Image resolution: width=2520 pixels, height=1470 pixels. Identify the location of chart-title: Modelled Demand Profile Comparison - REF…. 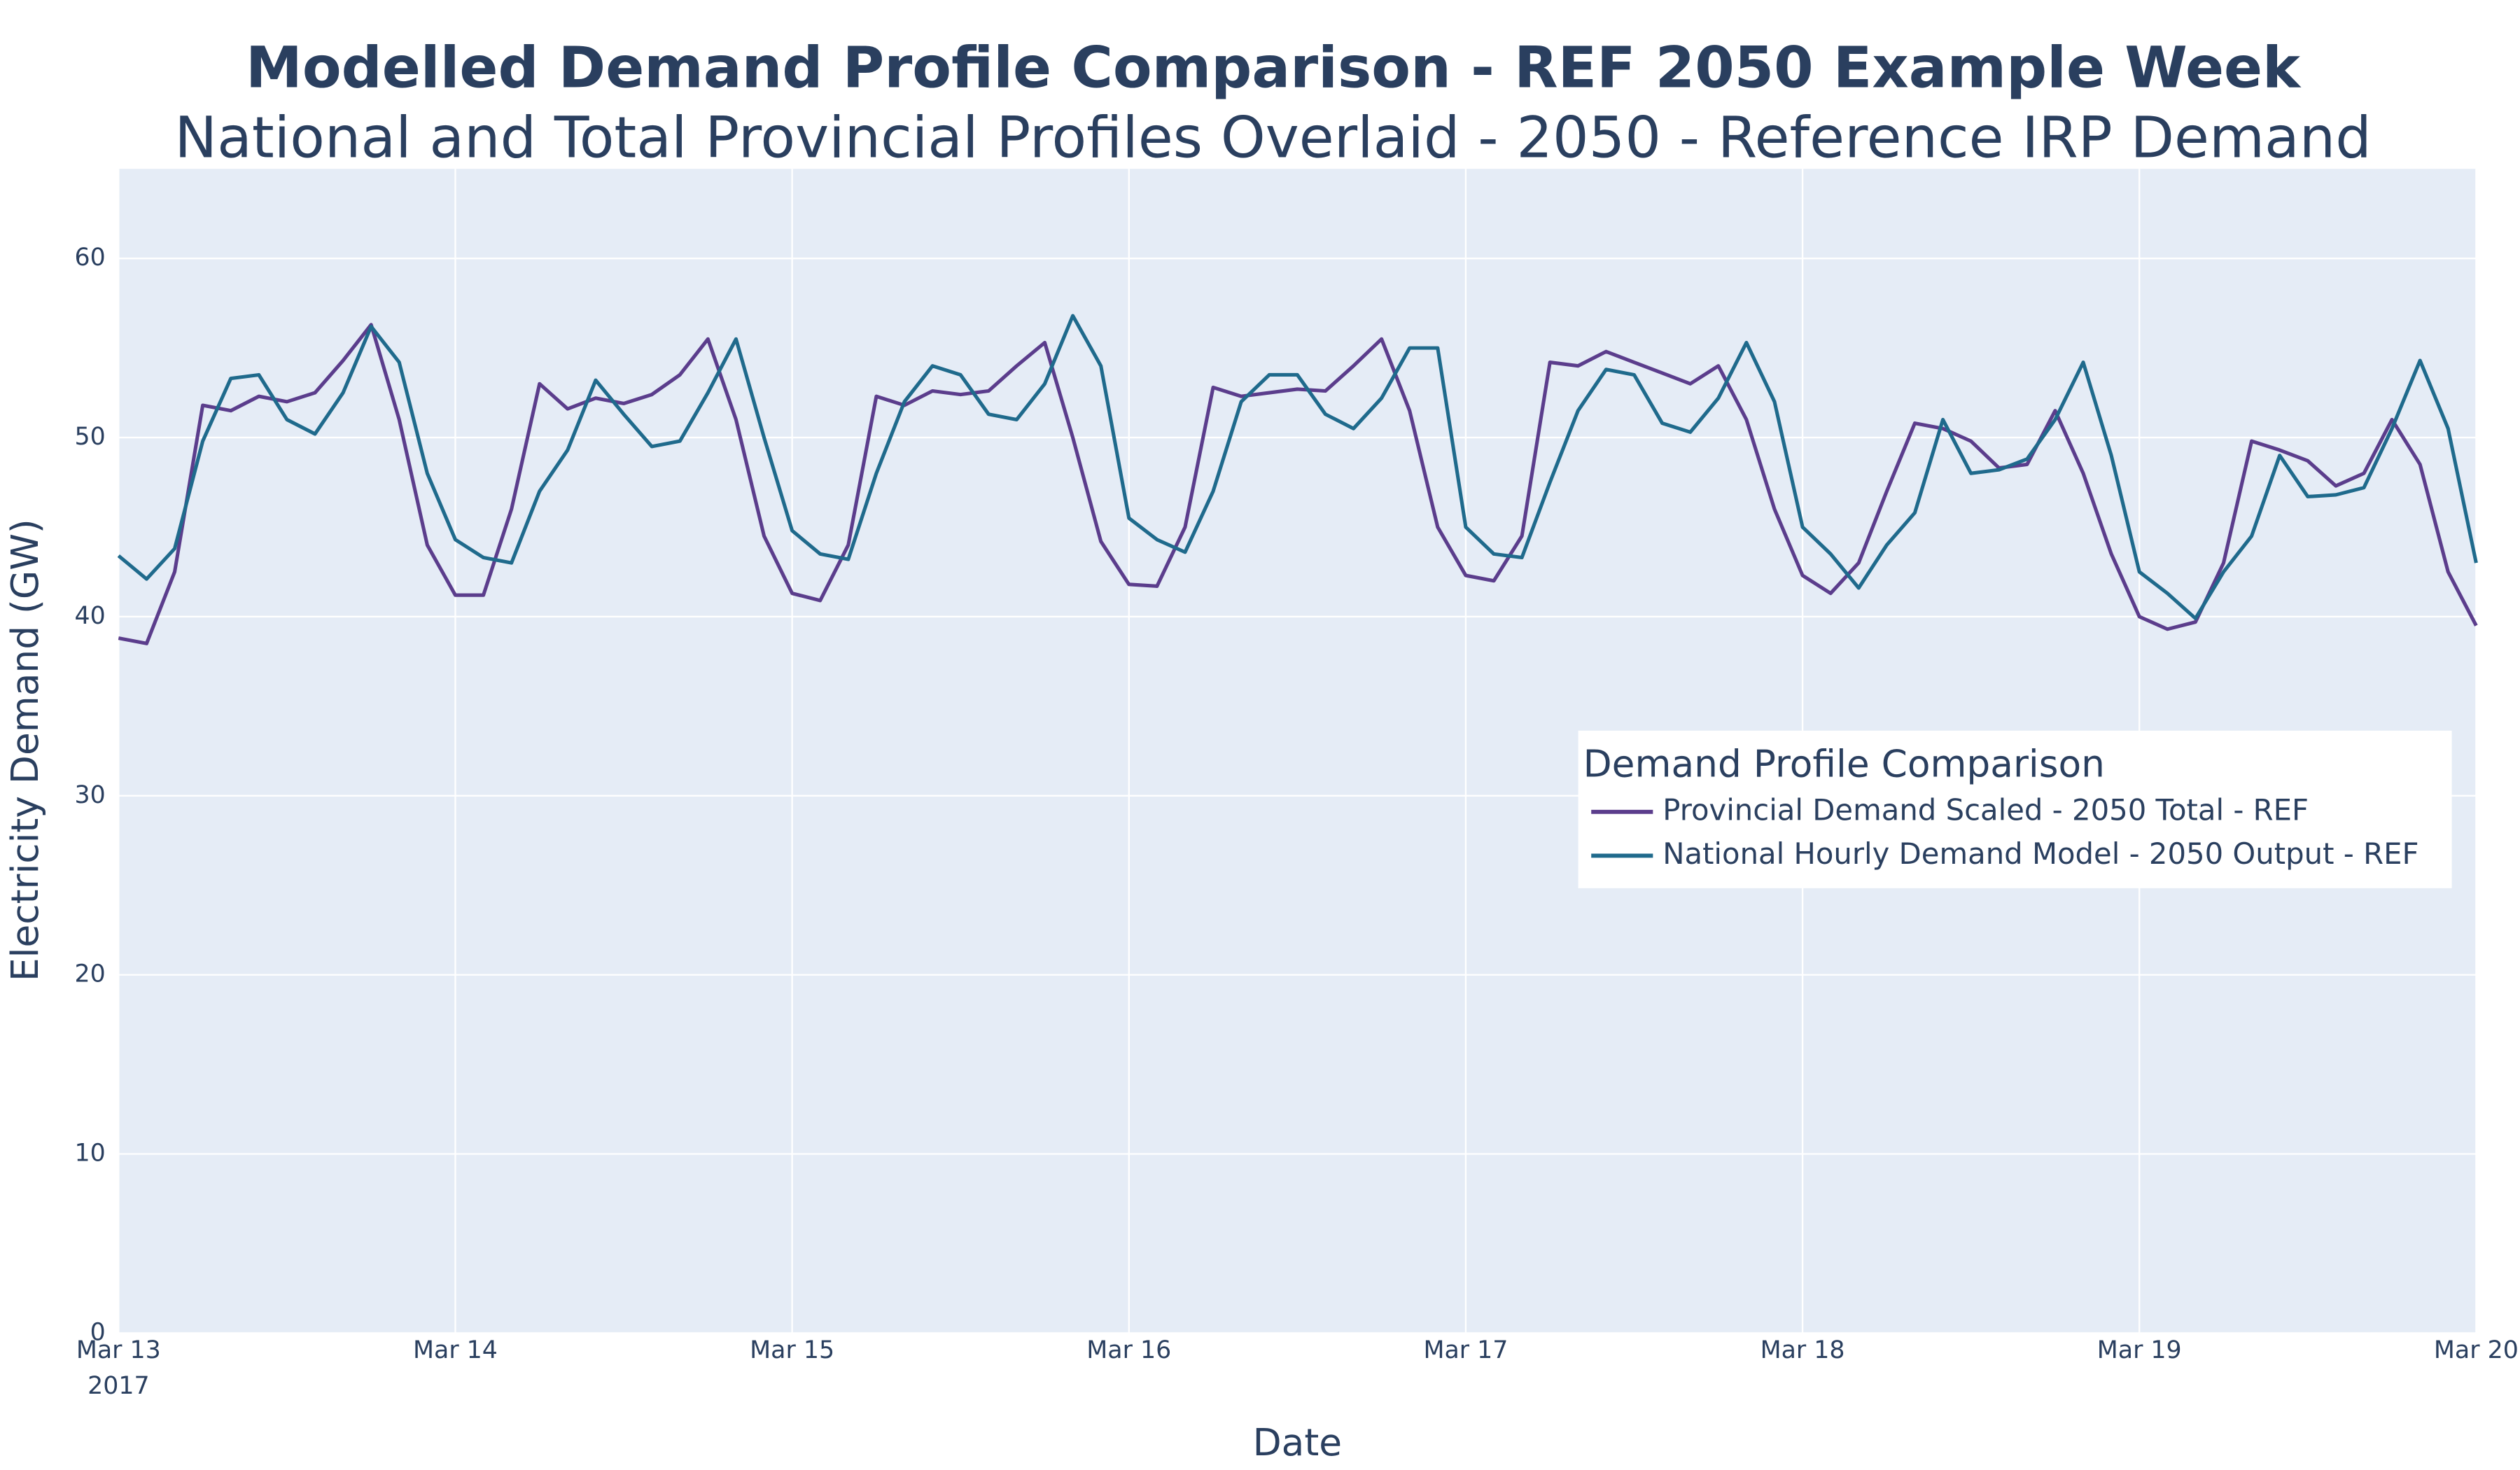
(1274, 69).